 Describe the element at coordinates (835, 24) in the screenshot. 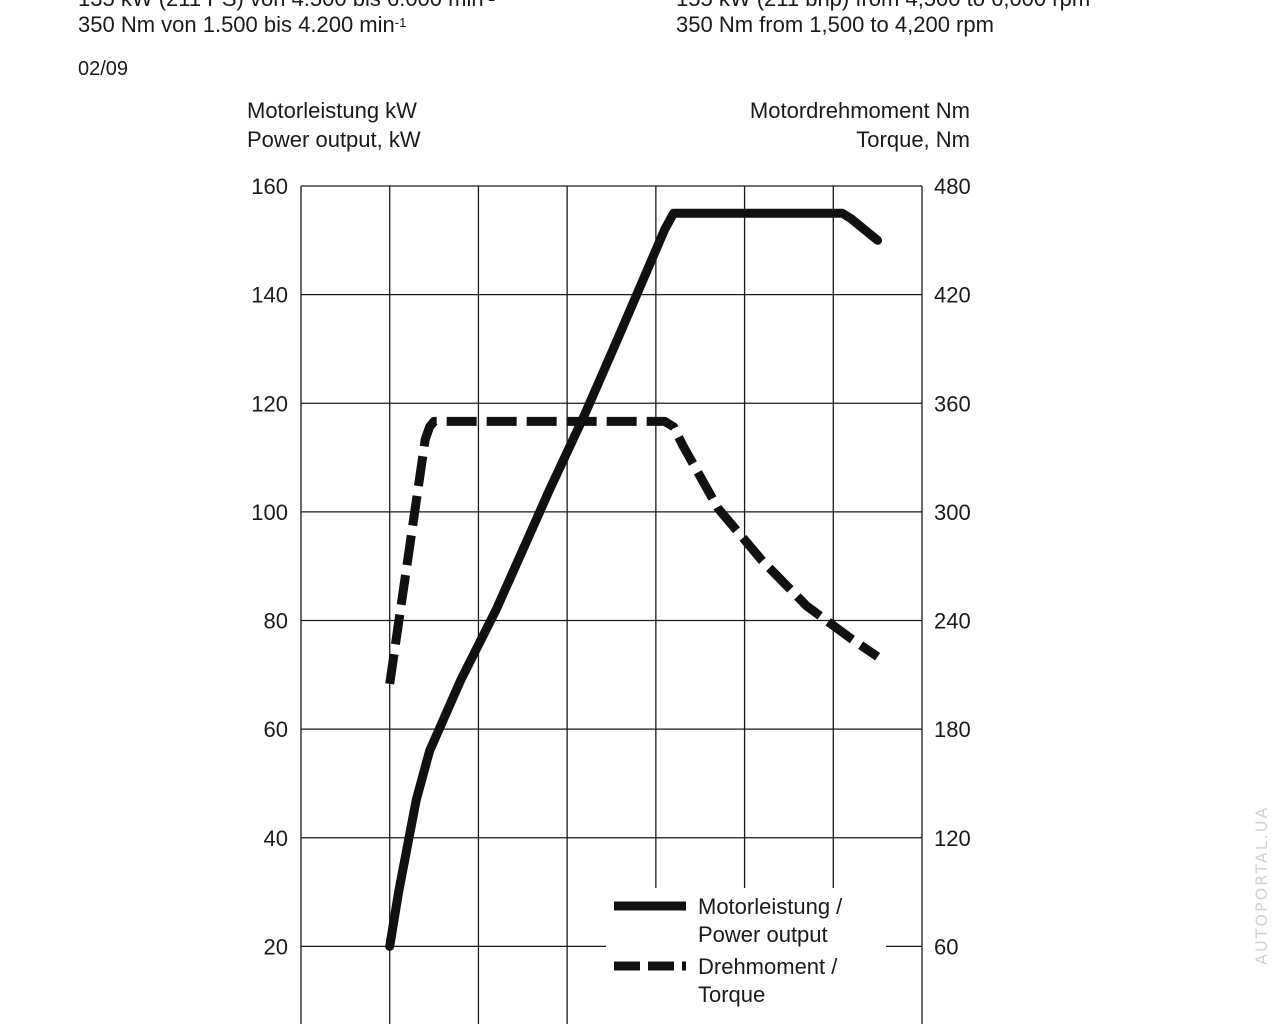

I see `header-en-torque: 350 Nm from 1,500 to 4,200 rpm` at that location.